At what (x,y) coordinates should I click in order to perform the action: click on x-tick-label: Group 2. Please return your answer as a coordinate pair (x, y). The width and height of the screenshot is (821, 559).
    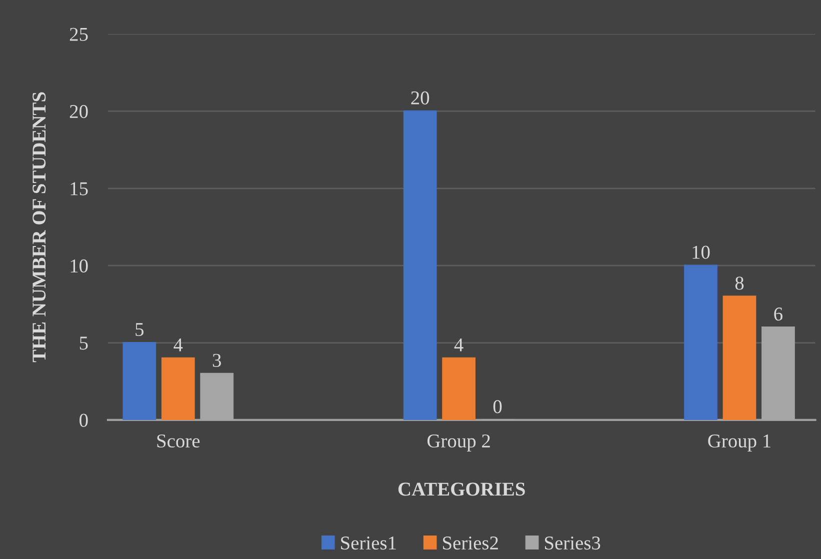
    Looking at the image, I should click on (458, 443).